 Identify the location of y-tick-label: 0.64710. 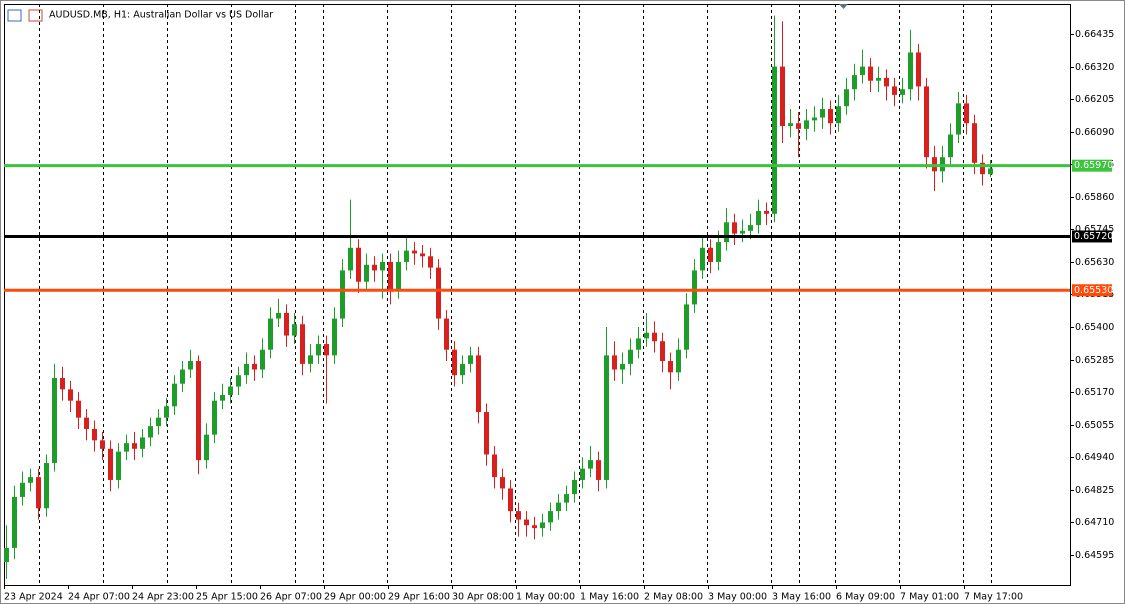
(1094, 522).